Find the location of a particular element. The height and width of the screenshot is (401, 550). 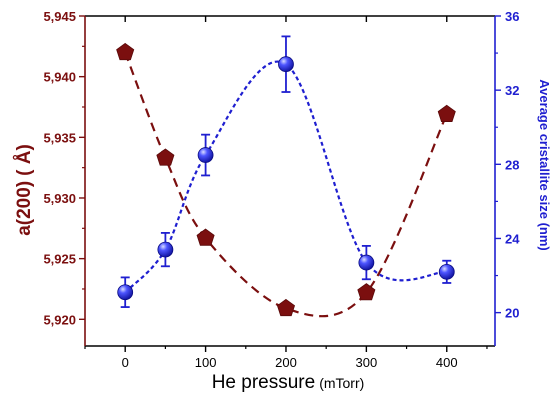

x-axis-label: He pressure (mTorr) is located at coordinates (288, 382).